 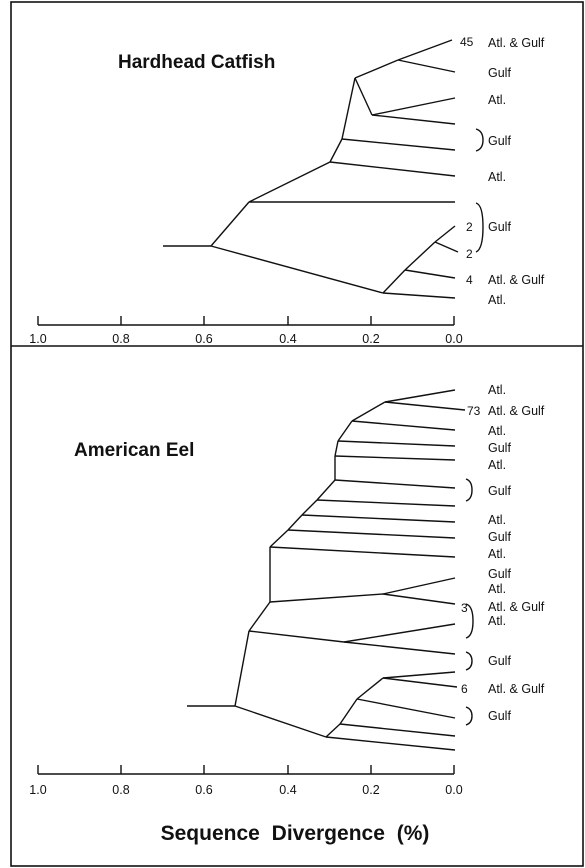 What do you see at coordinates (287, 790) in the screenshot?
I see `tick-label: 0.4` at bounding box center [287, 790].